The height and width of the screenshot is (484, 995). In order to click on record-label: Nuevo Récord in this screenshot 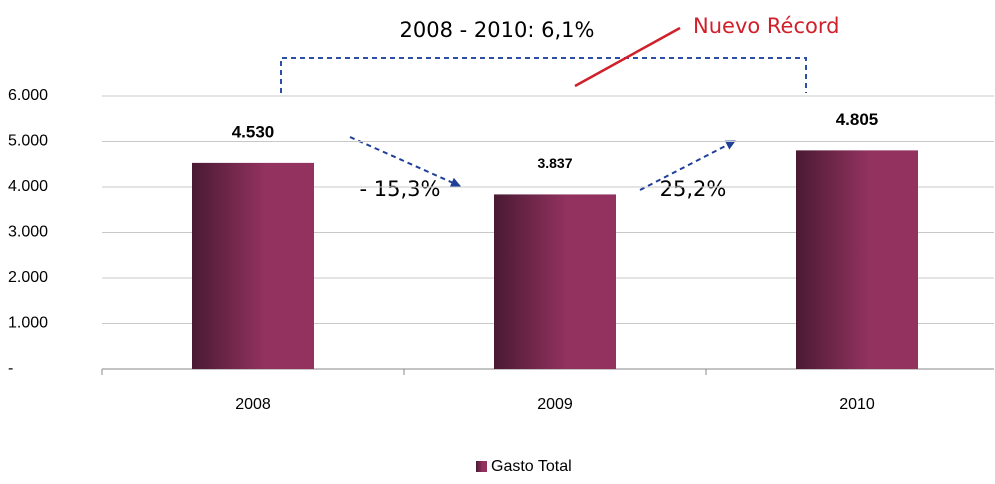, I will do `click(766, 26)`.